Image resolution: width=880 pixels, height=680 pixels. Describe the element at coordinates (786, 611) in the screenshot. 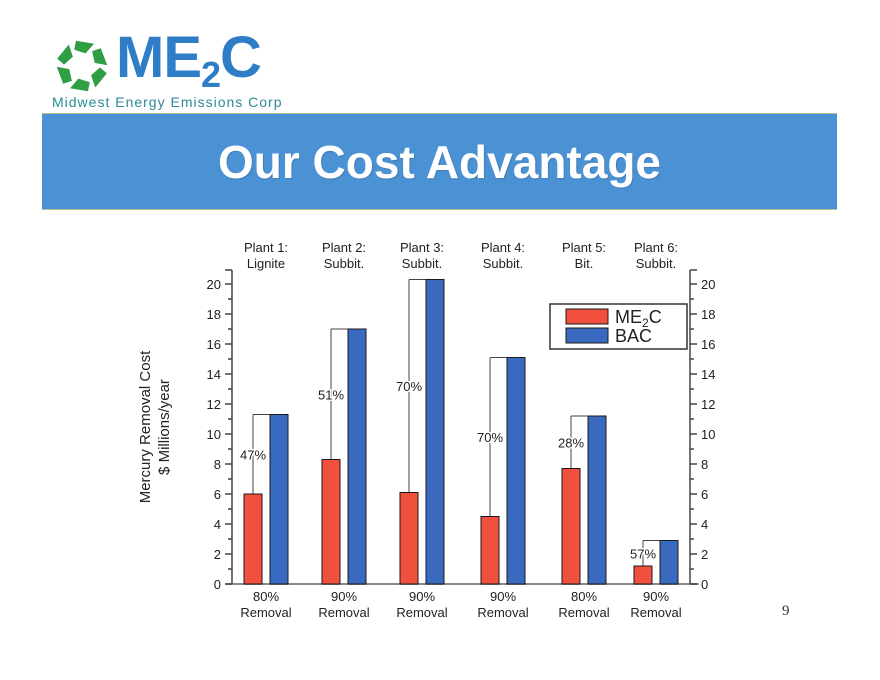

I see `page-number: 9` at that location.